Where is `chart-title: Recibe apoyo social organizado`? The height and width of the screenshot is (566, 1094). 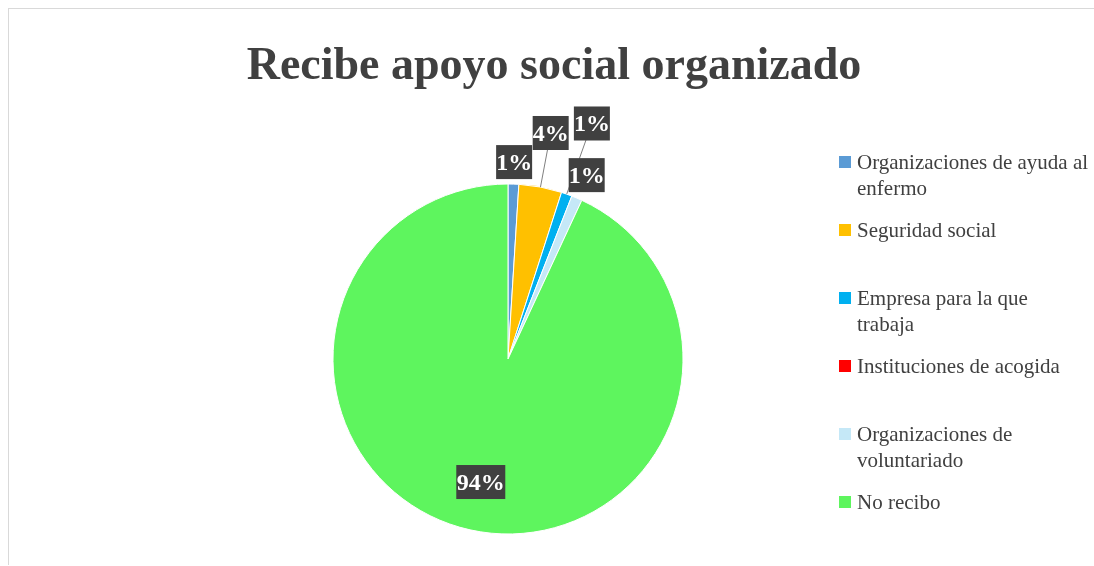 chart-title: Recibe apoyo social organizado is located at coordinates (554, 63).